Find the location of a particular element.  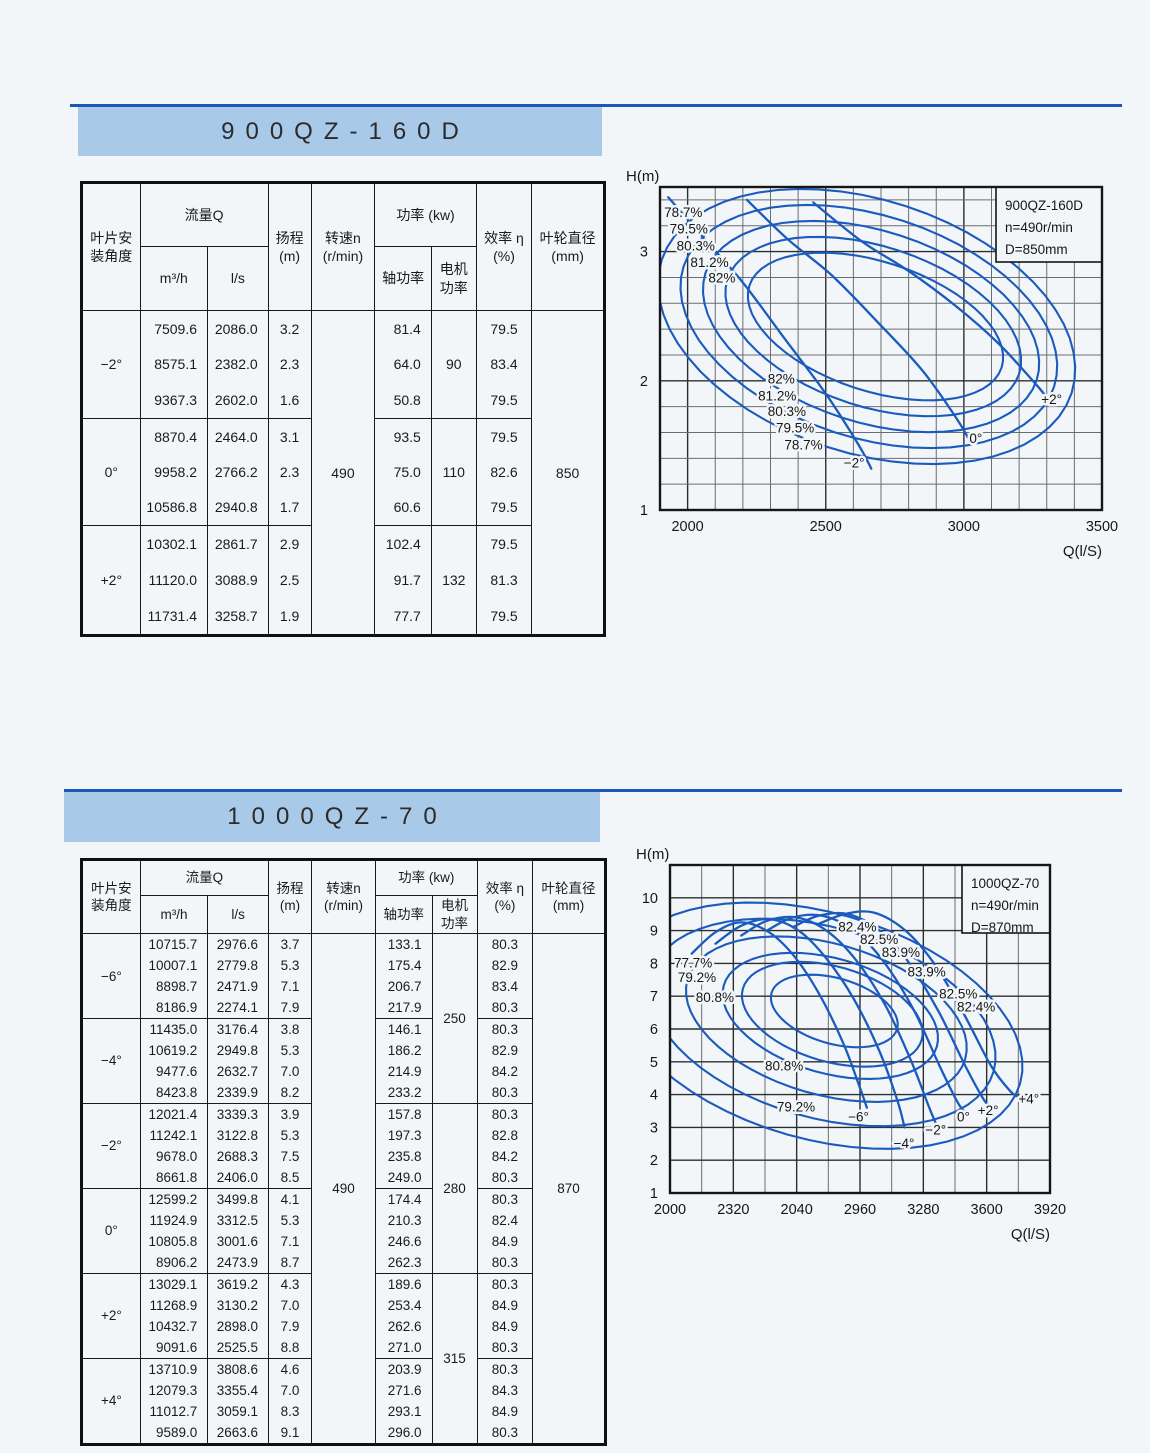

table-row: 8906.2 2473.9 8.7 262.3 80.3 is located at coordinates (344, 1262).